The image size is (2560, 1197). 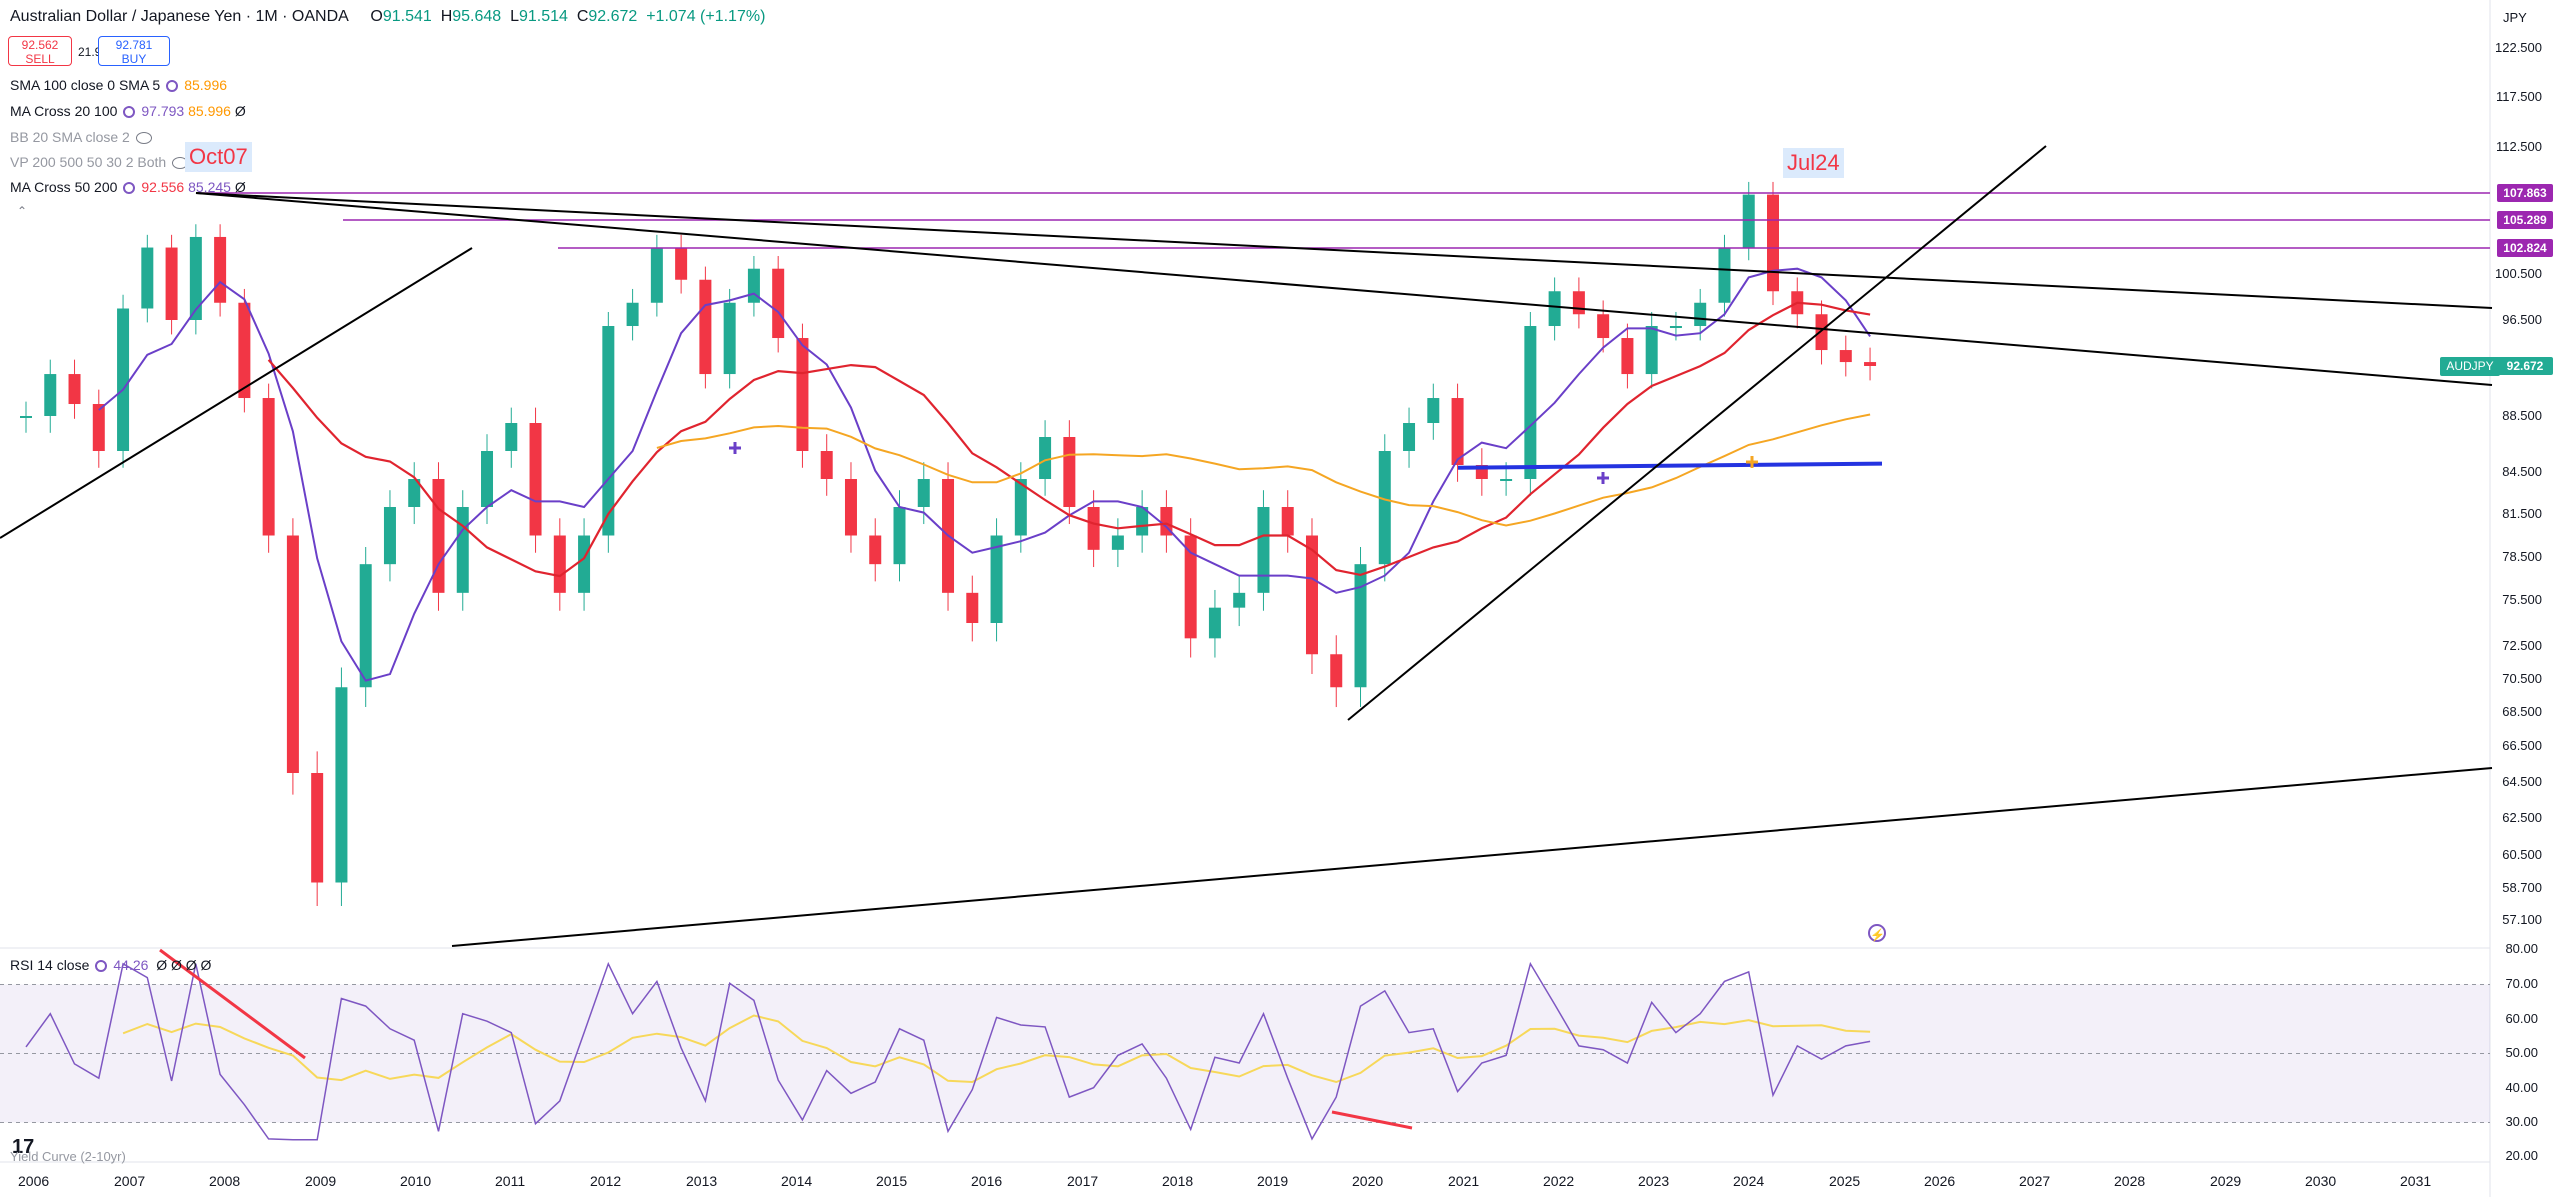 What do you see at coordinates (2518, 47) in the screenshot?
I see `y-tick: 122.500` at bounding box center [2518, 47].